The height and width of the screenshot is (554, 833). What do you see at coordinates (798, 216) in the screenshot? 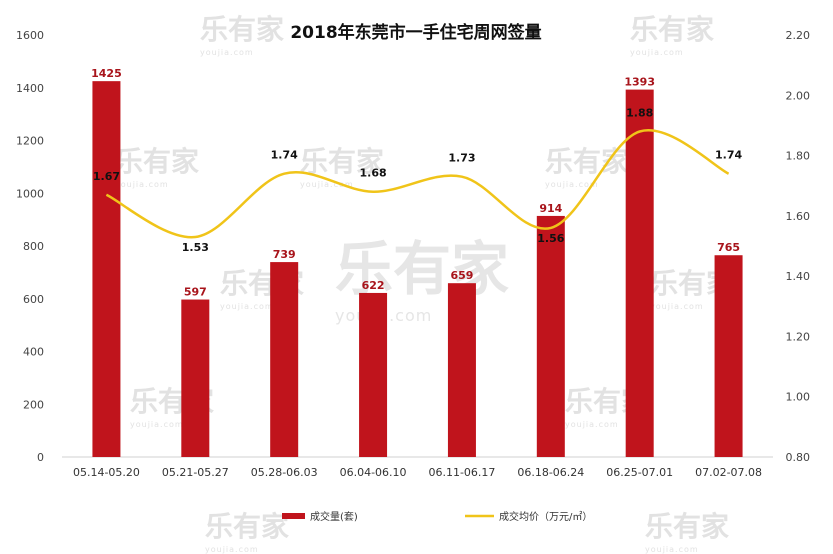
I see `y-right-tick-label: 1.60` at bounding box center [798, 216].